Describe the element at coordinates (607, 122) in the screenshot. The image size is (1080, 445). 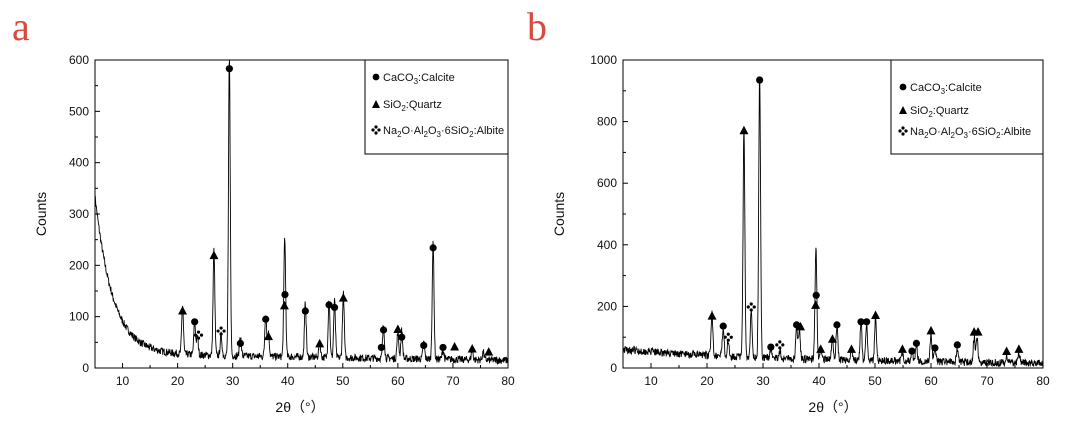
I see `y-tick-label: 800` at that location.